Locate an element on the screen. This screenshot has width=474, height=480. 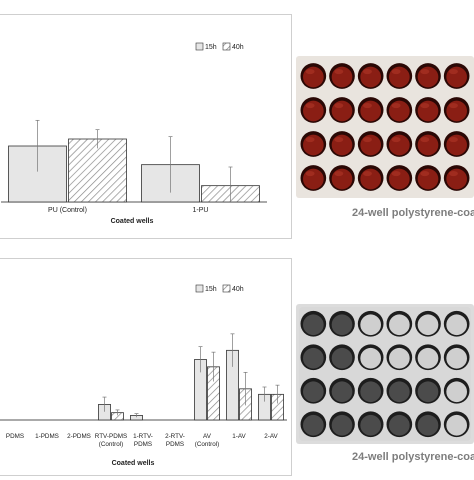
well-plate-top-image is located at coordinates (385, 127).